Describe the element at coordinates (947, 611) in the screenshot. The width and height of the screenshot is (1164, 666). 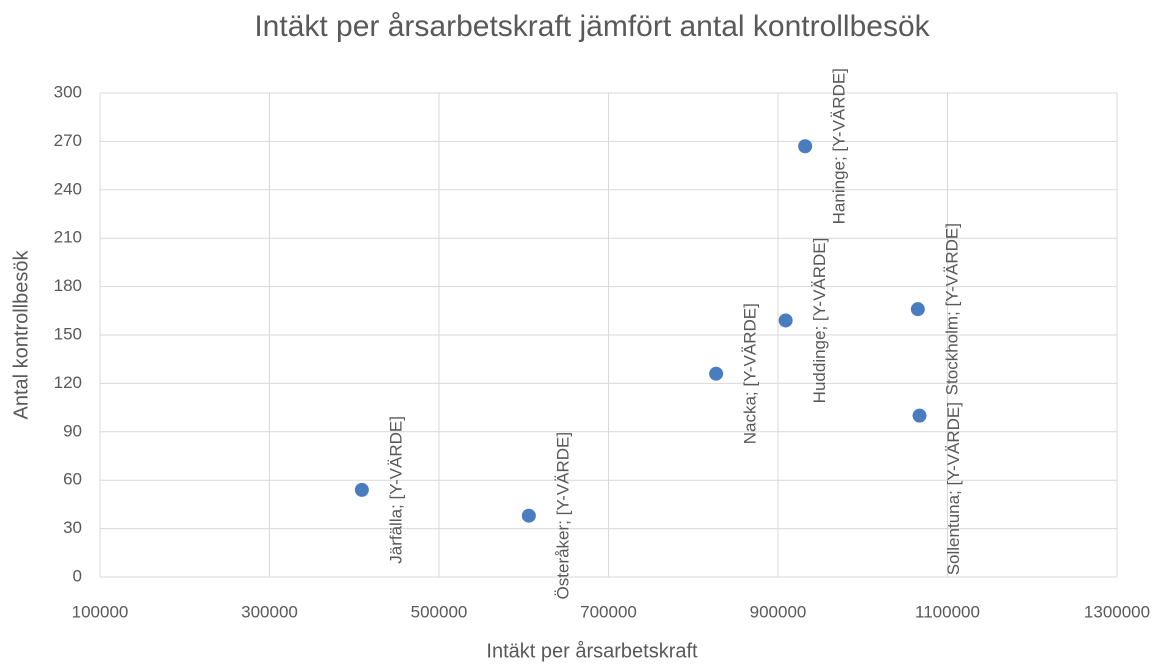
I see `x-tick-label: 1100000` at that location.